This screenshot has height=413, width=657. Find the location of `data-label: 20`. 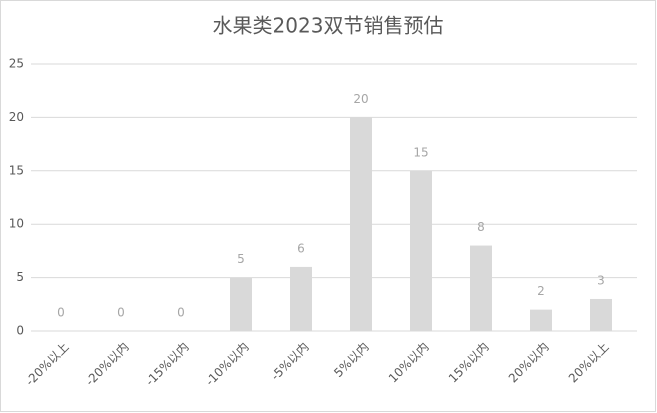

data-label: 20 is located at coordinates (360, 99).